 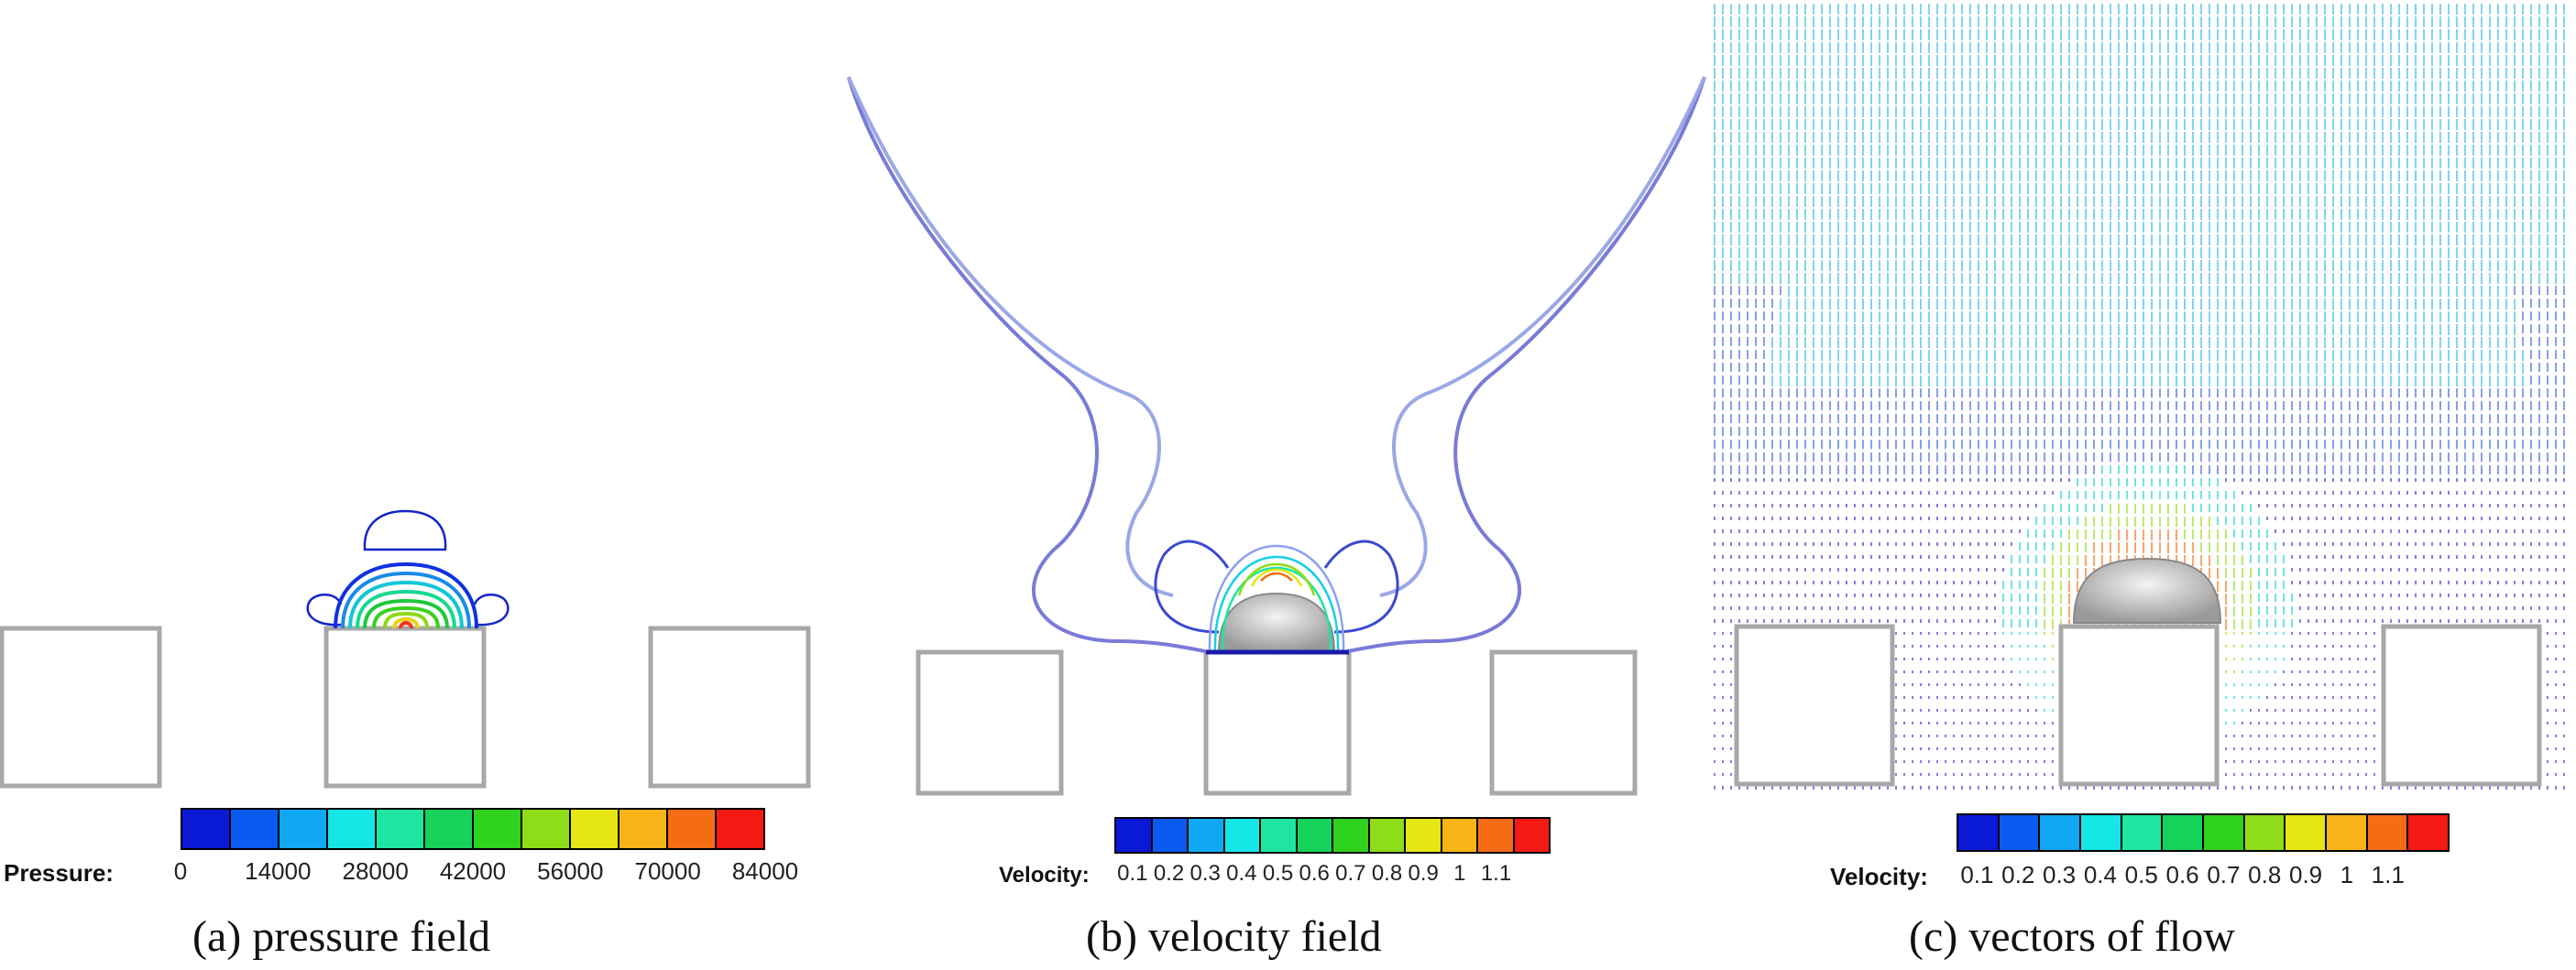 I want to click on pressure-legend-label: Pressure:, so click(x=59, y=873).